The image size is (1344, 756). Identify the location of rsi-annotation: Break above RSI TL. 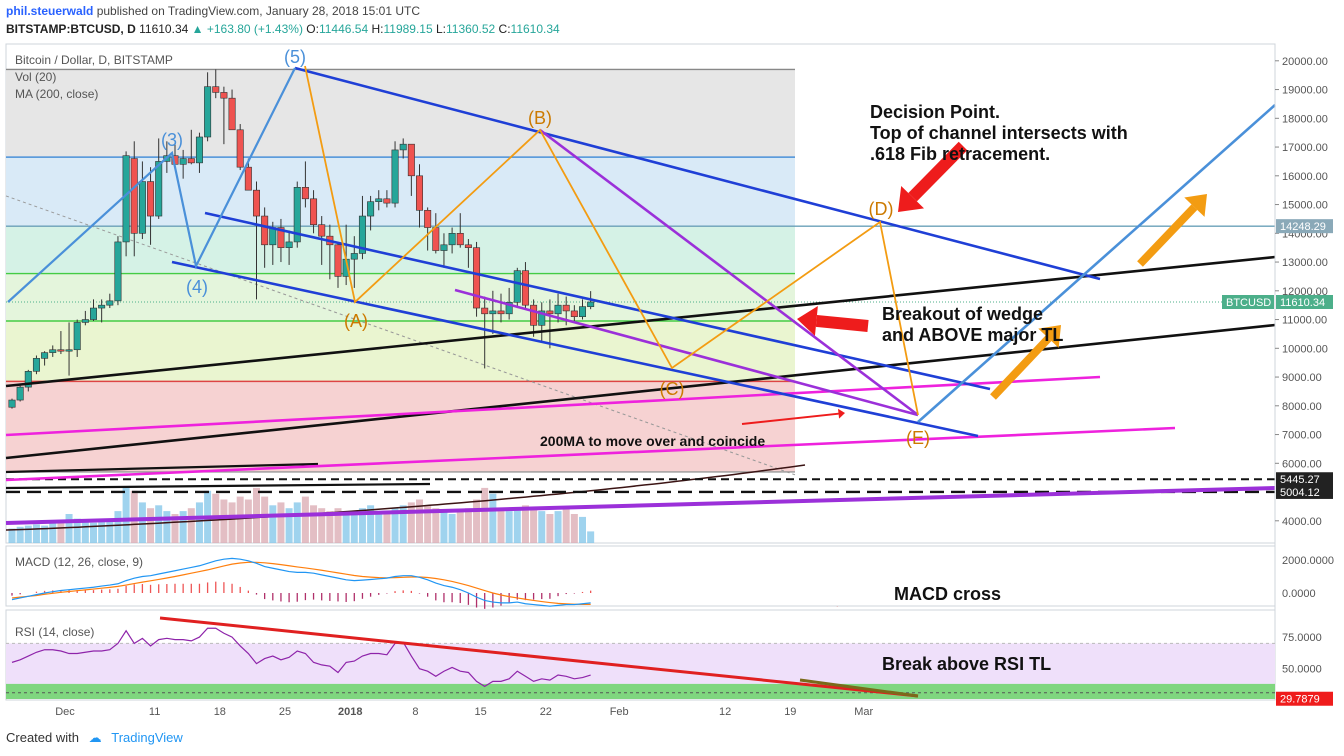
(966, 664).